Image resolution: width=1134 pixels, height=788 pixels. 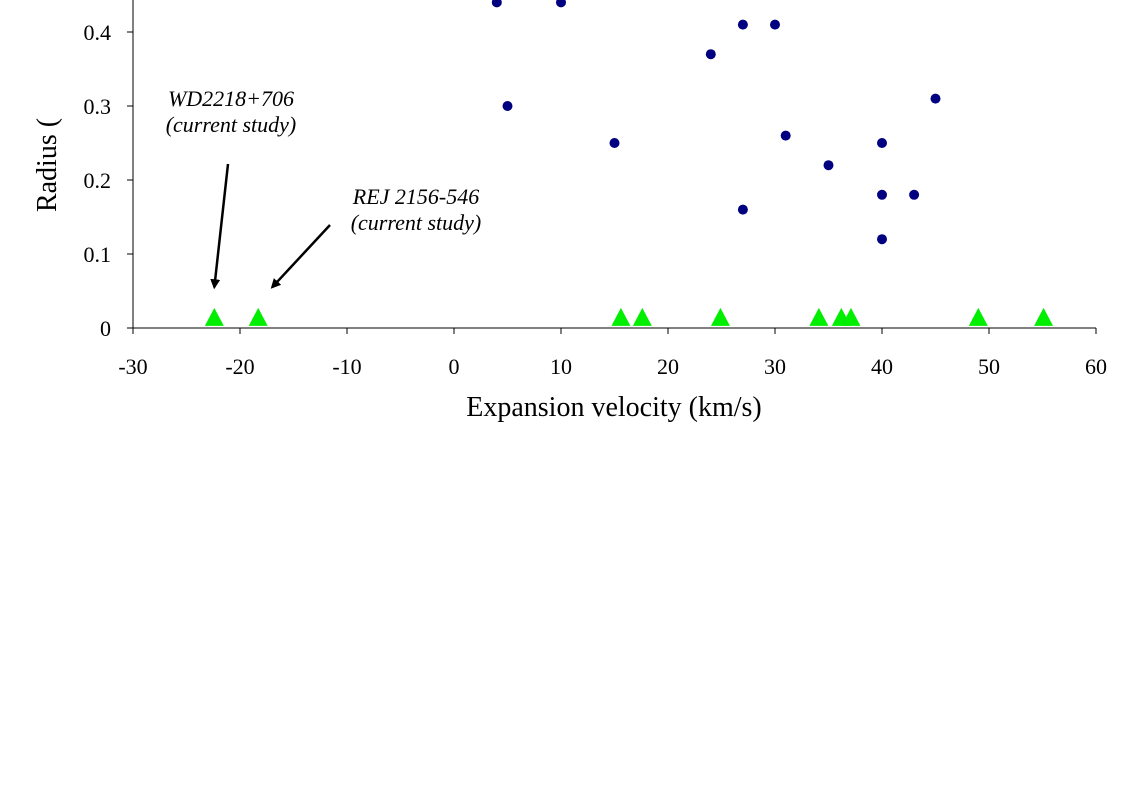 I want to click on x-tick-label: -20, so click(x=239, y=366).